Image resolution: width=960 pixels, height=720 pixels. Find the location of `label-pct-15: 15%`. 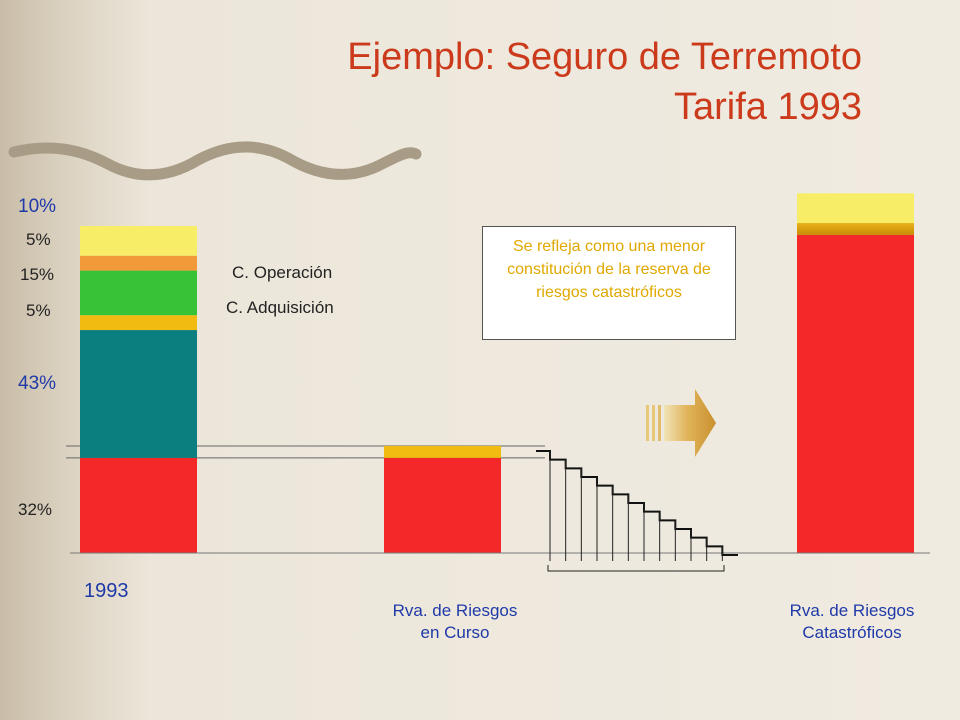

label-pct-15: 15% is located at coordinates (37, 274).